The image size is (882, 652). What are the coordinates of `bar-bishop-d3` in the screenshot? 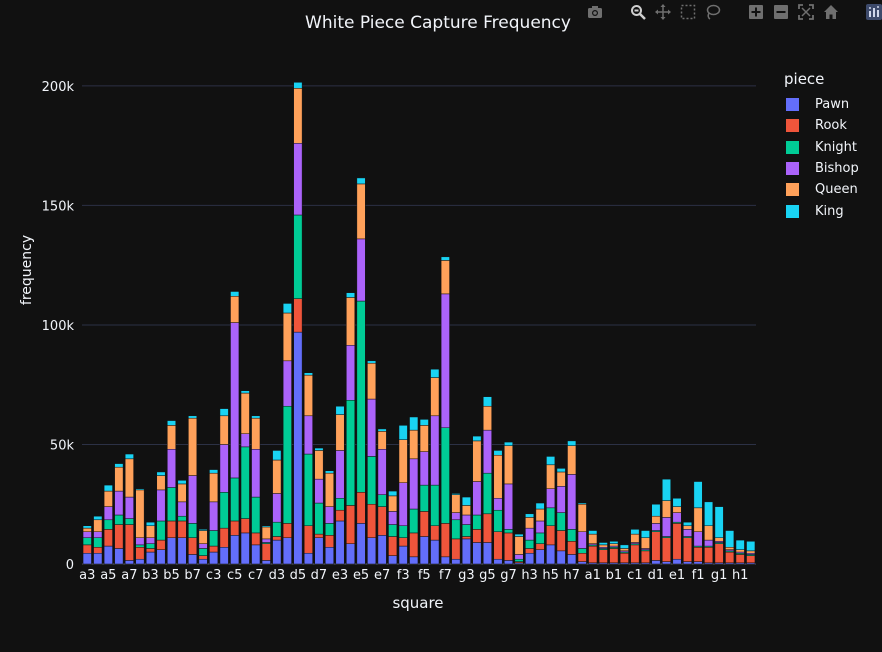 It's located at (277, 508).